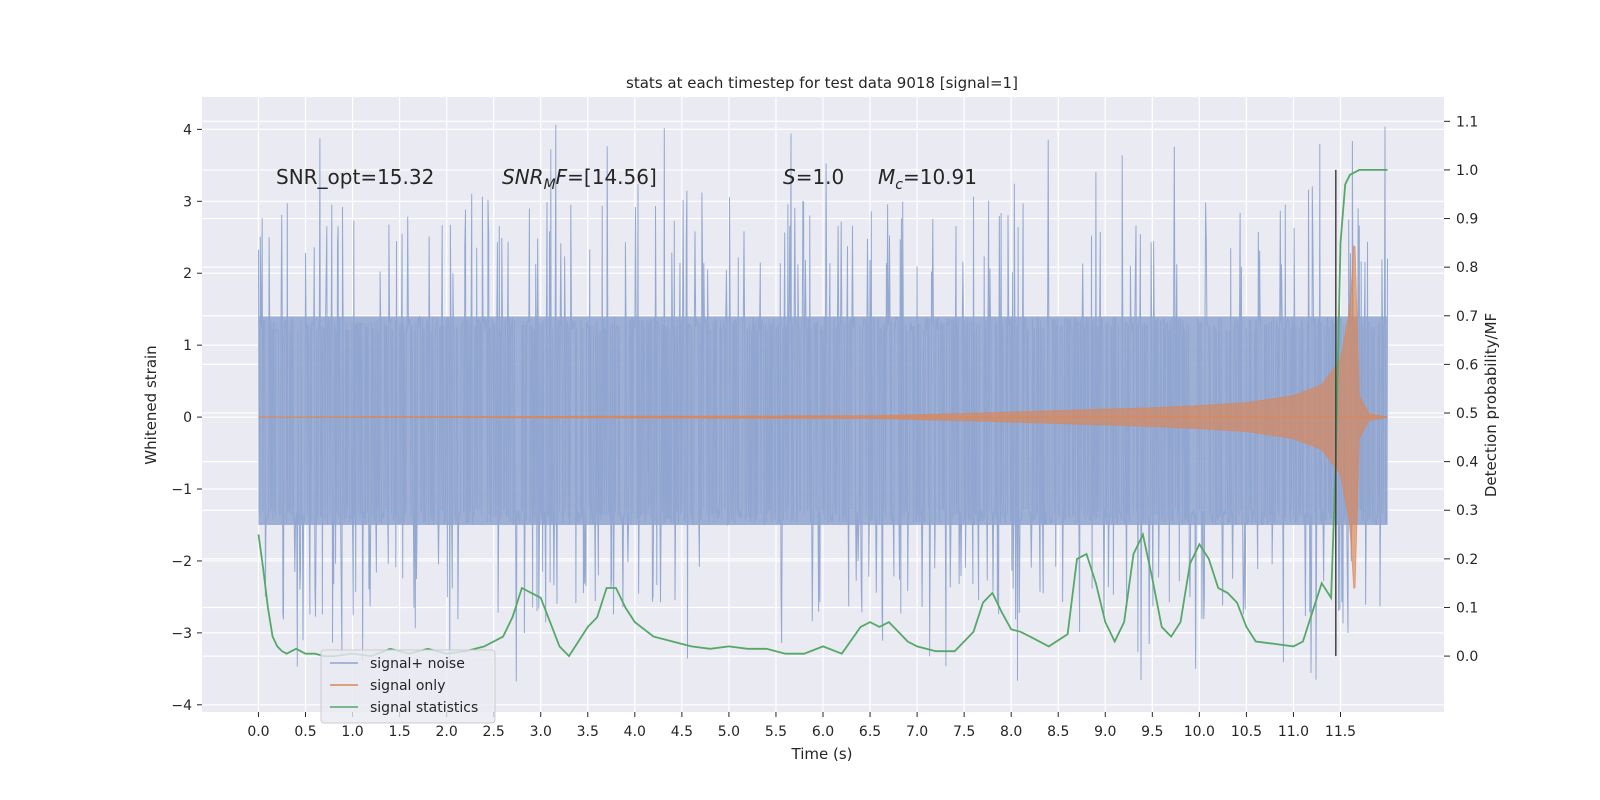 Image resolution: width=1600 pixels, height=800 pixels. I want to click on x-tick-label: 3.5, so click(588, 732).